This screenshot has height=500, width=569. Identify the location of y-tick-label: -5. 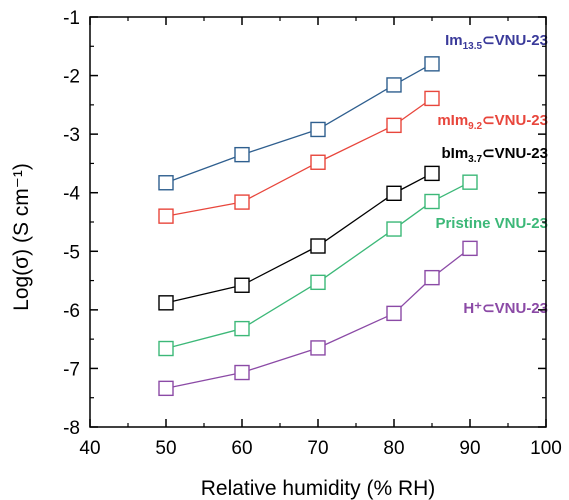
(71, 252).